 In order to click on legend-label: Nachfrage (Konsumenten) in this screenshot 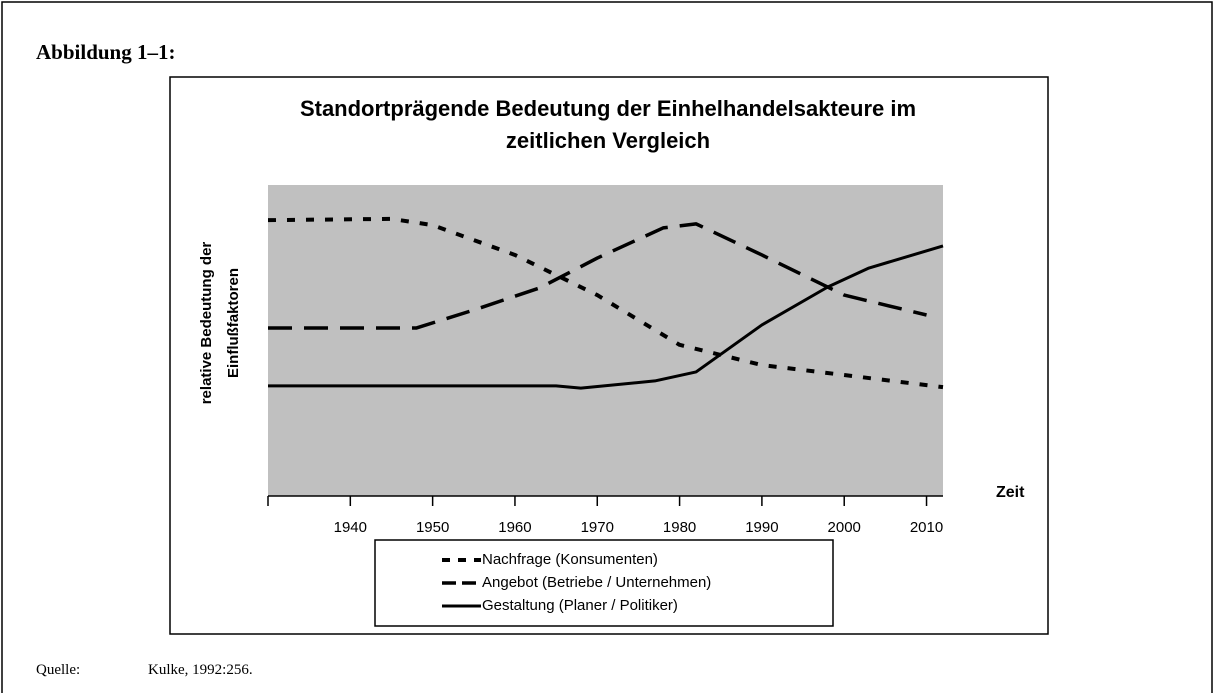, I will do `click(570, 559)`.